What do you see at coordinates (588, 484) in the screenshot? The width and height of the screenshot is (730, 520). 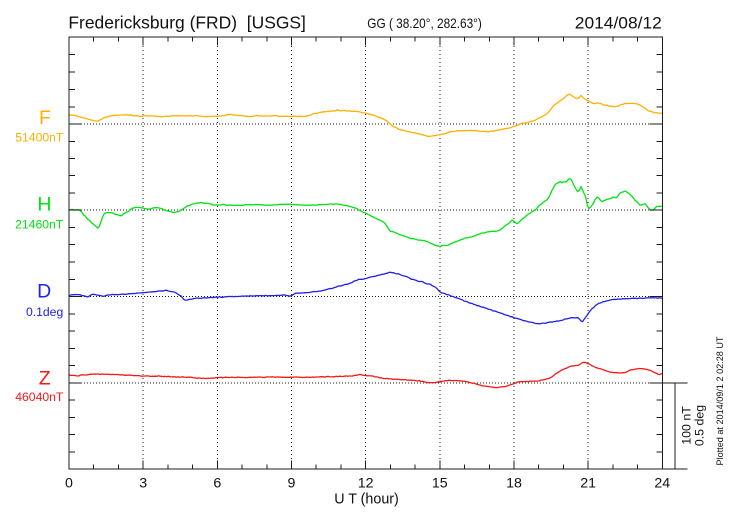 I see `svg-text: 21` at bounding box center [588, 484].